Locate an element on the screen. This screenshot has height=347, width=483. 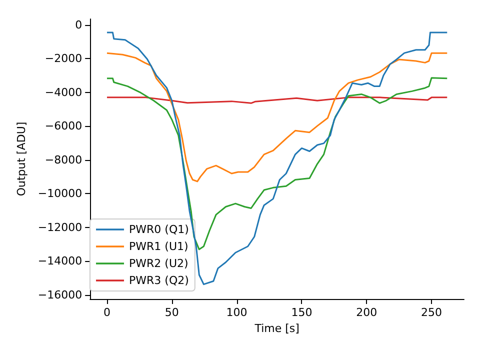
legend-label: PWR1 (U1) is located at coordinates (158, 246).